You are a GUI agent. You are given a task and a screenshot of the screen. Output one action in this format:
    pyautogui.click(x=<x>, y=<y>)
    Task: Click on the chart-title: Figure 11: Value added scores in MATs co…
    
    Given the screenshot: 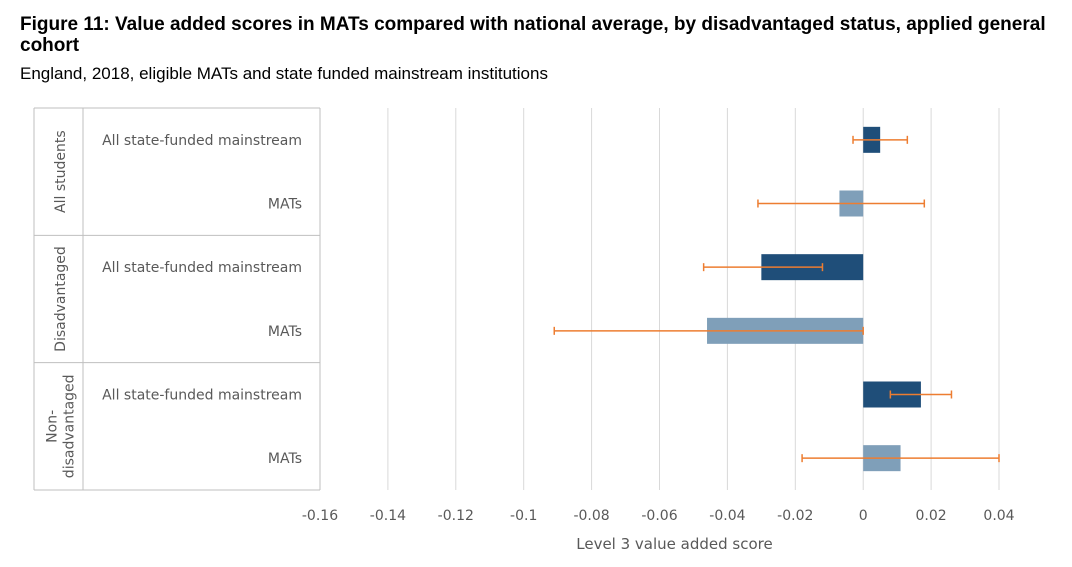 What is the action you would take?
    pyautogui.click(x=533, y=35)
    